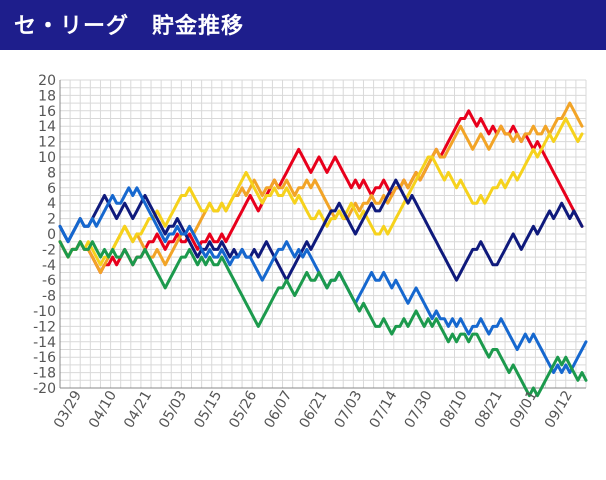 This screenshot has height=480, width=606. I want to click on y-tick-label: 14, so click(47, 127).